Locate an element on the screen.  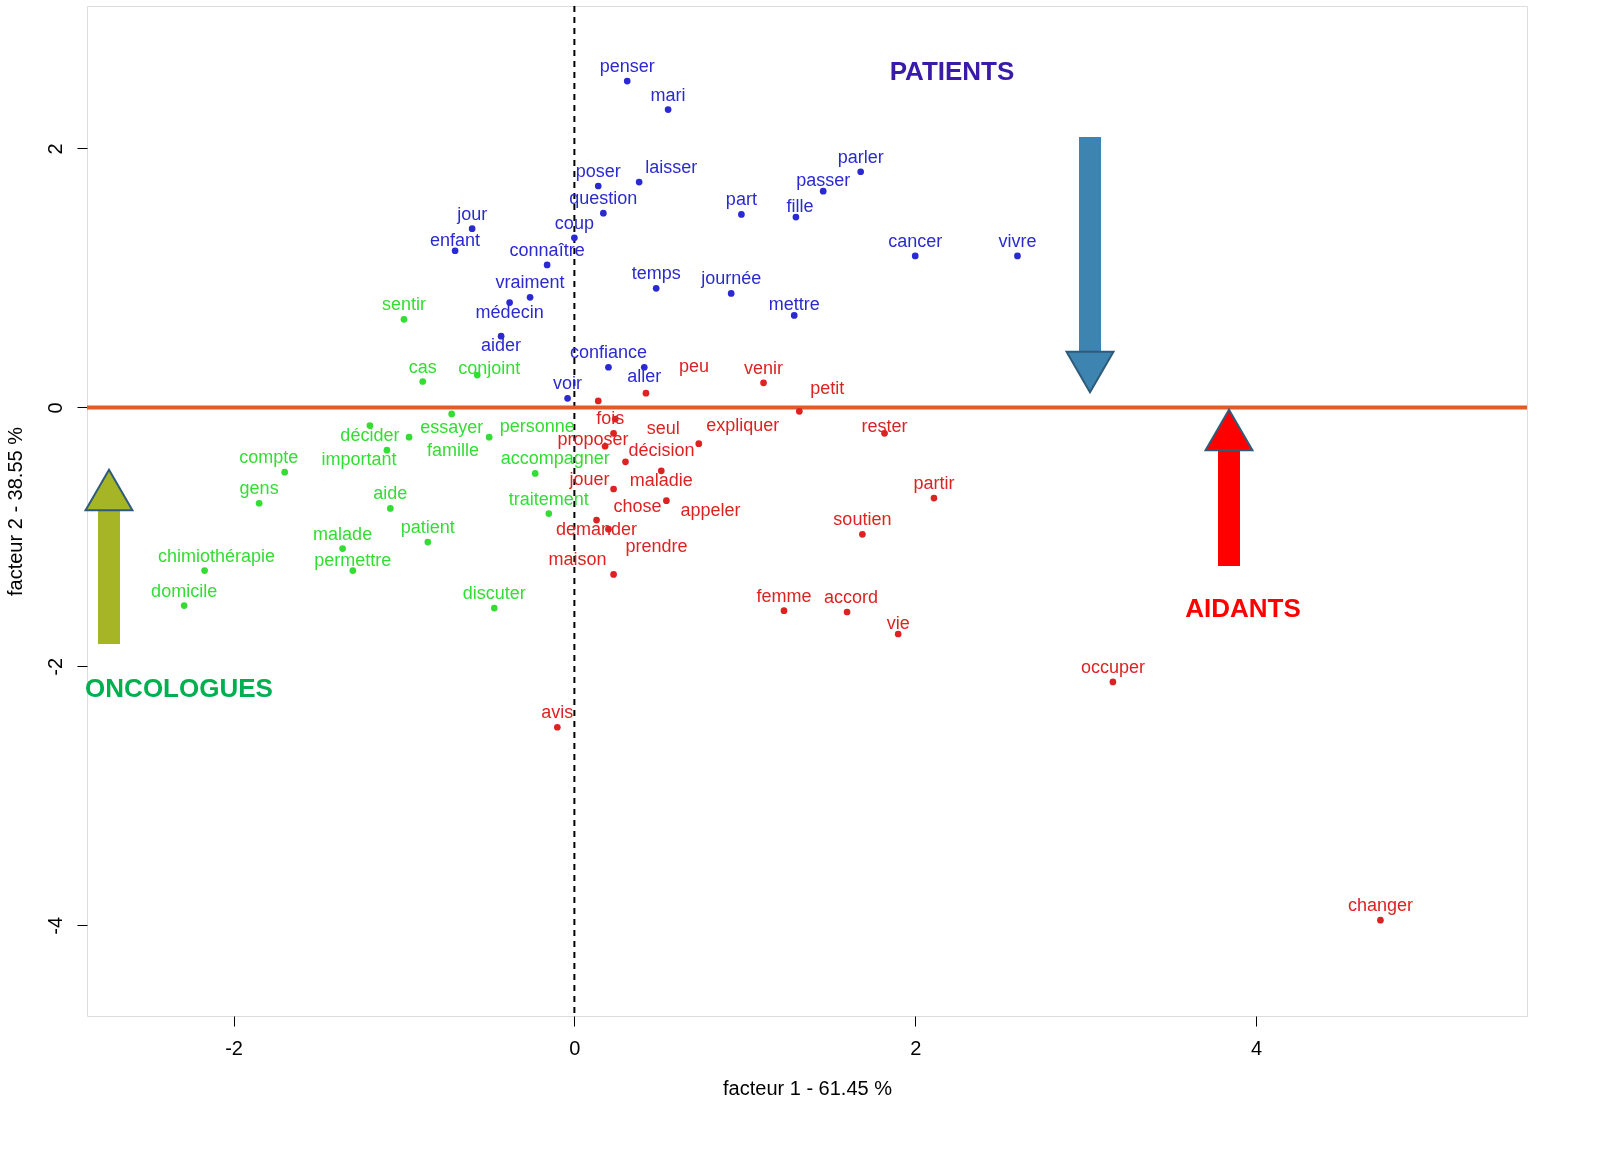
data-label: traitement is located at coordinates (548, 498).